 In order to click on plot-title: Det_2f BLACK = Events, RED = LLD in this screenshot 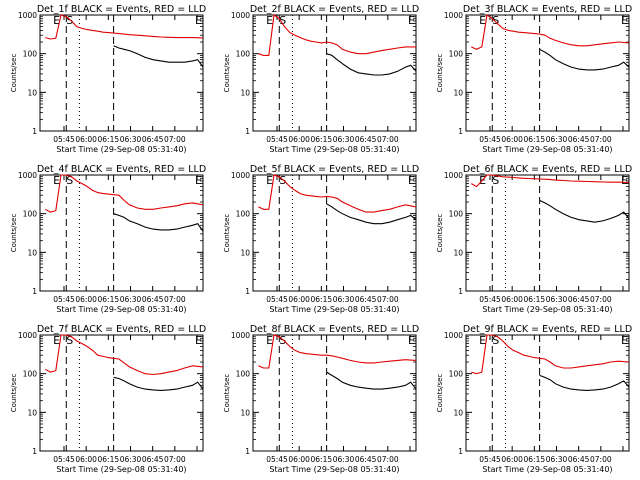, I will do `click(334, 9)`.